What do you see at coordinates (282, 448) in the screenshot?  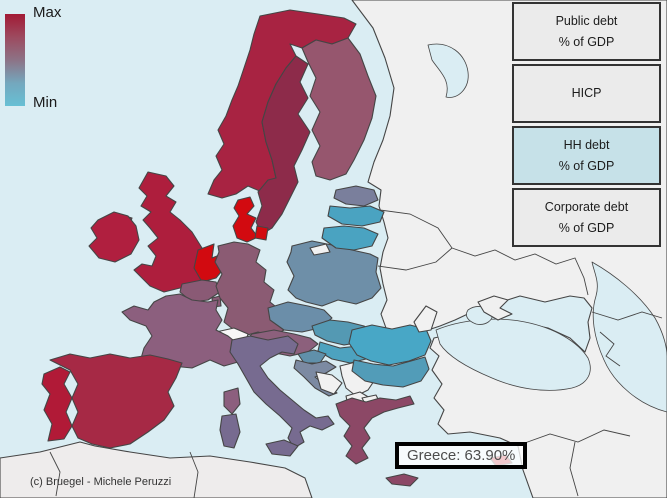 I see `map-region-sicily` at bounding box center [282, 448].